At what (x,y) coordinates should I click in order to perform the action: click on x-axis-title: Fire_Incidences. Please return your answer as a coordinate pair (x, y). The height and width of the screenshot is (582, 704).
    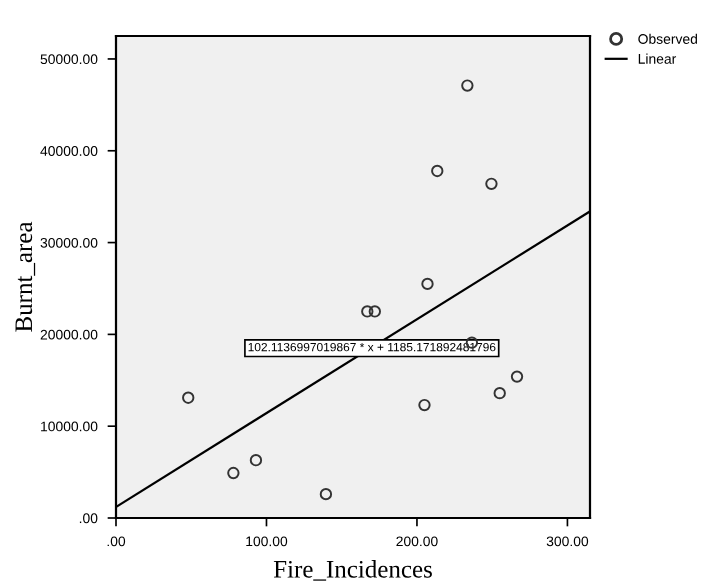
    Looking at the image, I should click on (352, 570).